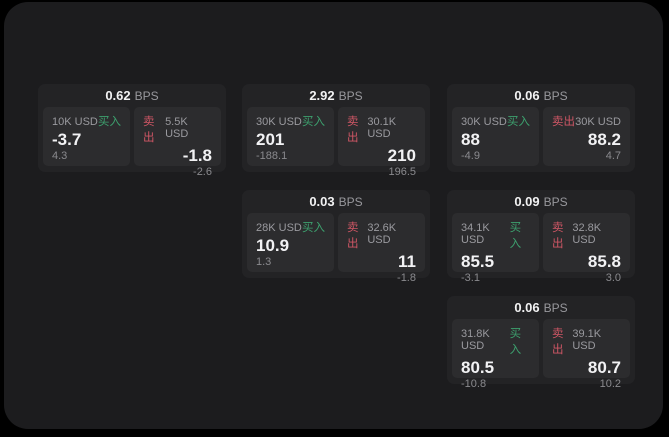 This screenshot has width=669, height=437. I want to click on buy-header-row: 10K USD 买入, so click(86, 121).